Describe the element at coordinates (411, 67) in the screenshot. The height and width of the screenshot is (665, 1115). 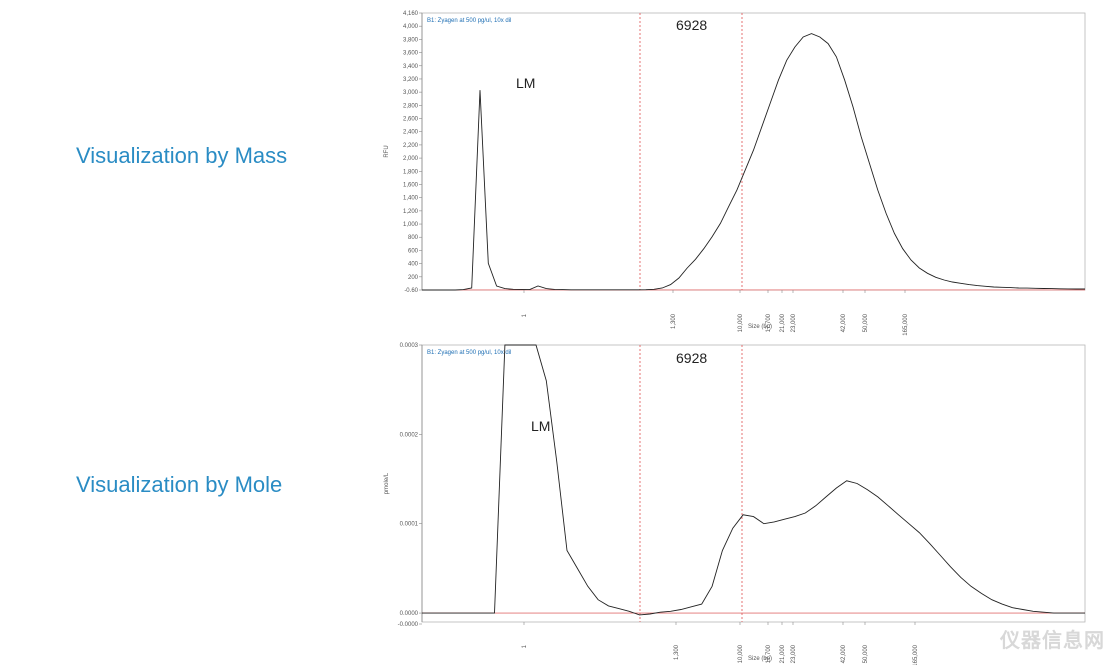
I see `y-tick-label: 3,400` at that location.